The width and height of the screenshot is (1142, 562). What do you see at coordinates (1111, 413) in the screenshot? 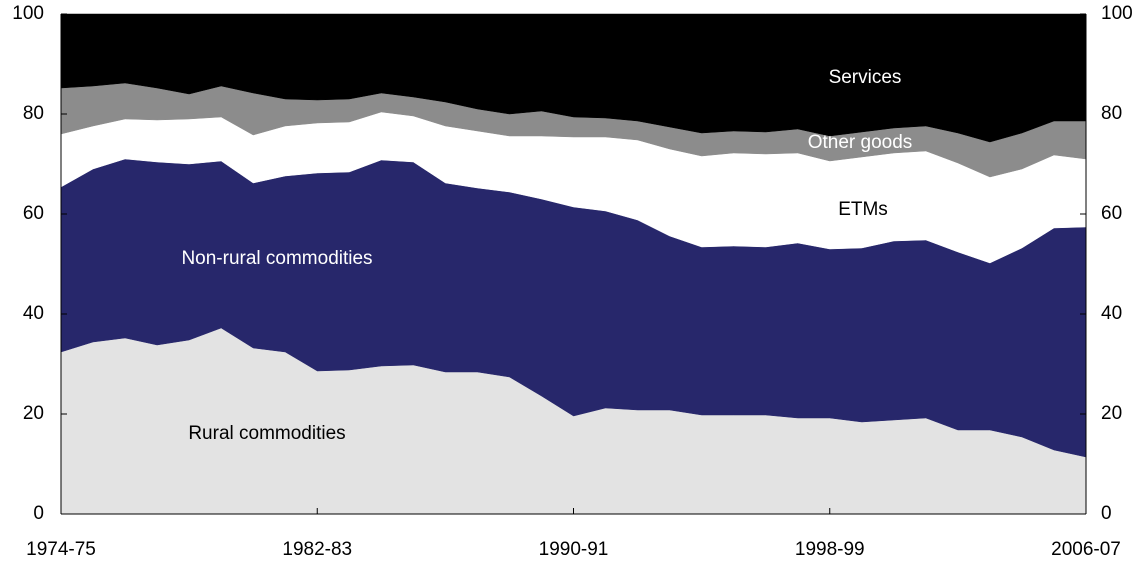
I see `y2-tick-label: 20` at bounding box center [1111, 413].